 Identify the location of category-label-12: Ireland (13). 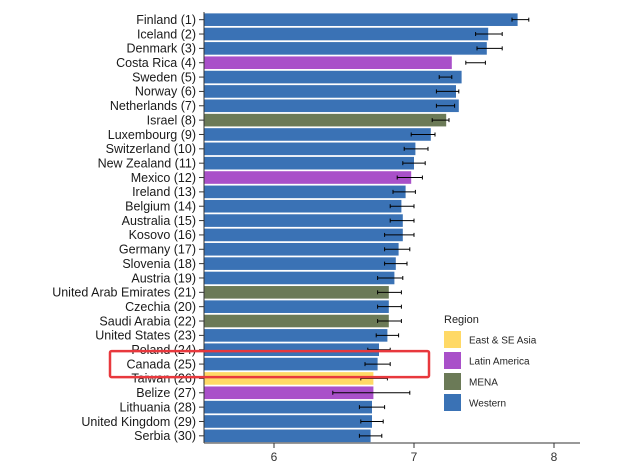
(164, 192).